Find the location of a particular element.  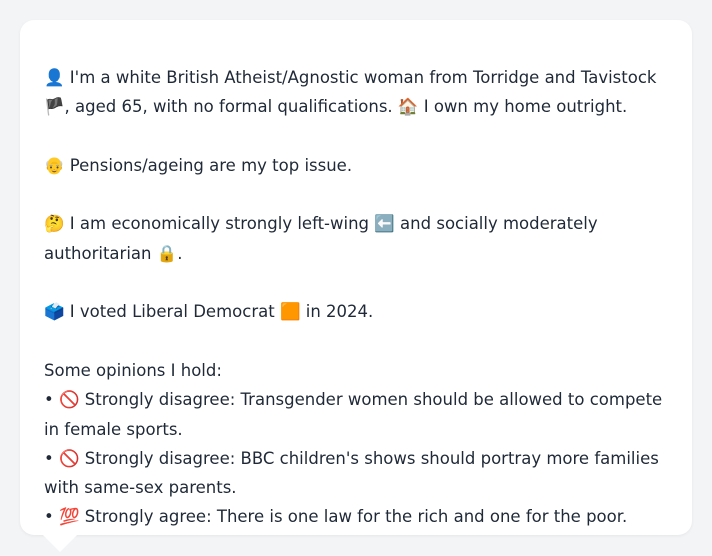

hundred-points-icon: 💯 is located at coordinates (69, 517).